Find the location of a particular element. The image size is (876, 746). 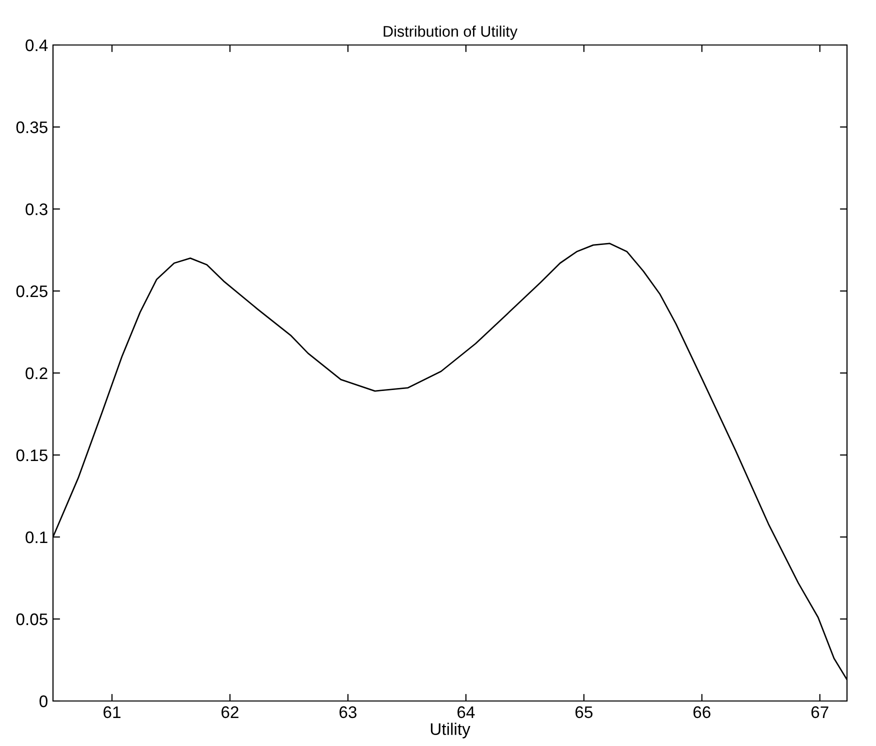

x-tick-label: 66 is located at coordinates (701, 712).